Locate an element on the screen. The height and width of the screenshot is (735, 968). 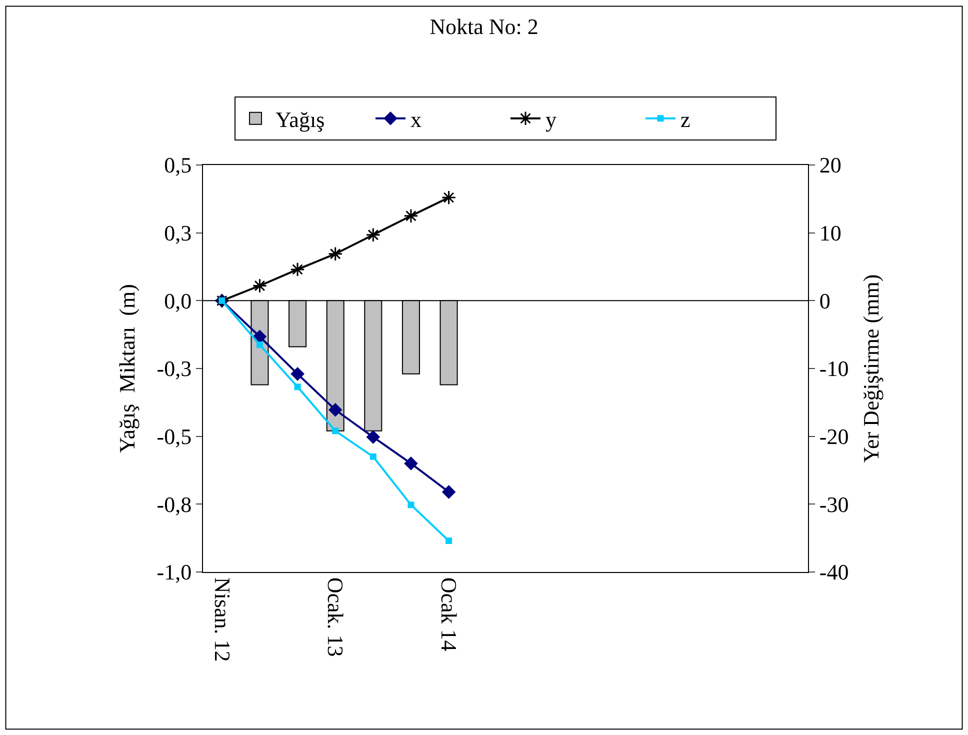
chart-title: Nokta No: 2 is located at coordinates (484, 26).